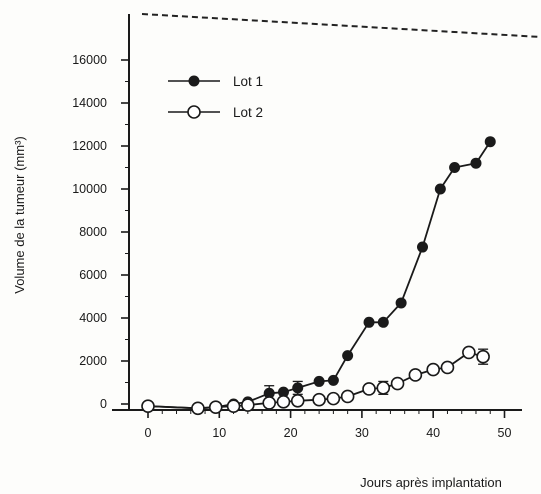 The height and width of the screenshot is (494, 541). I want to click on y-tick-label-2000: 2000, so click(93, 361).